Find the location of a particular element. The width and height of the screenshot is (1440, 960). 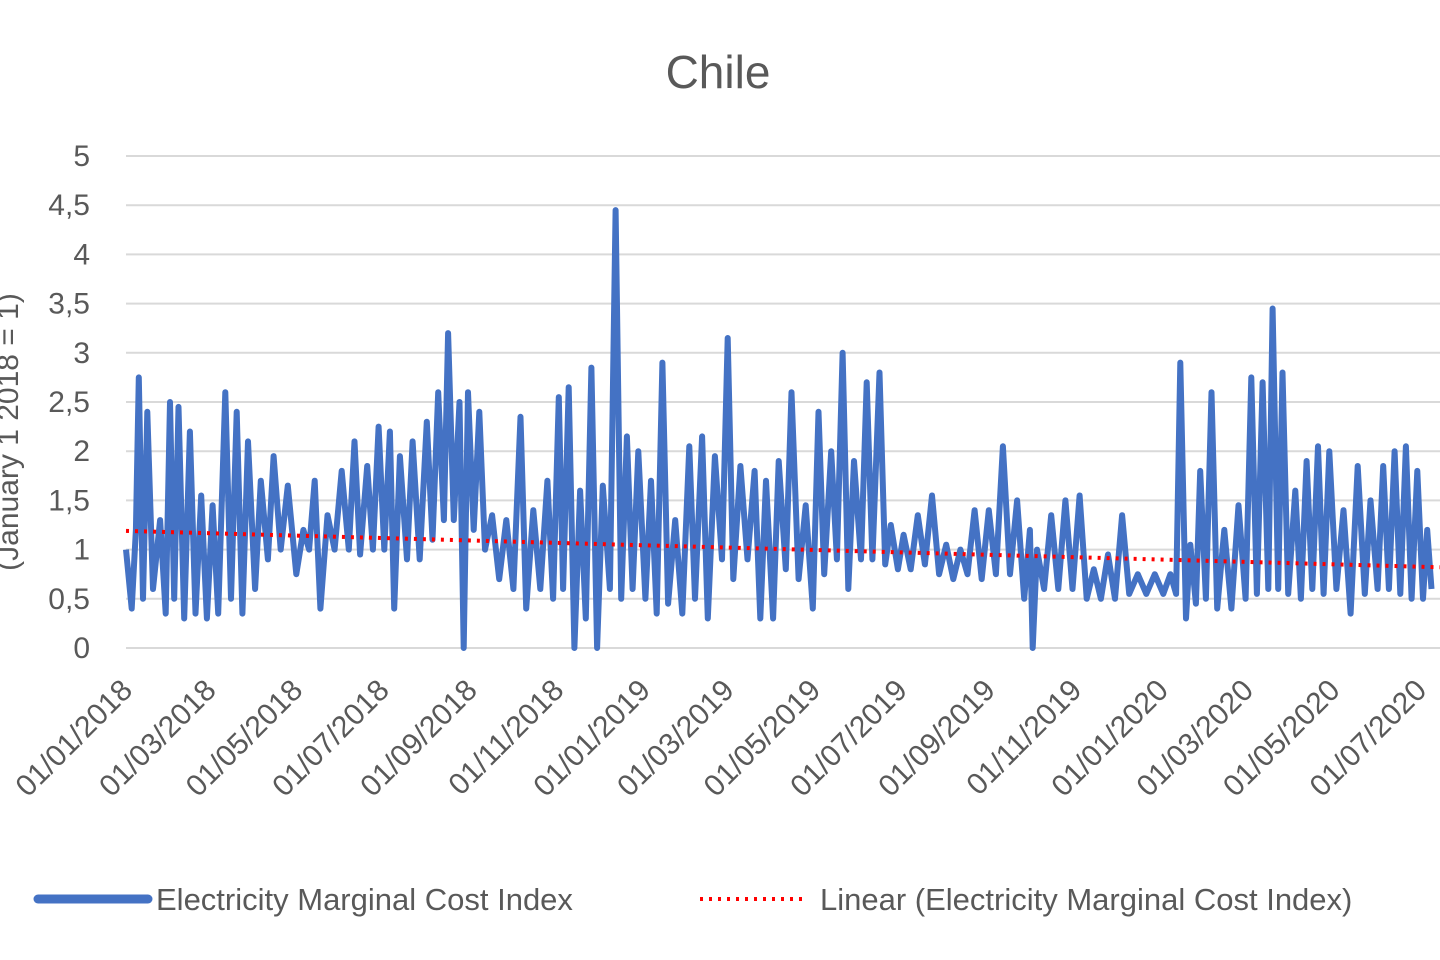

y-tick-label: 4,5 is located at coordinates (69, 205).